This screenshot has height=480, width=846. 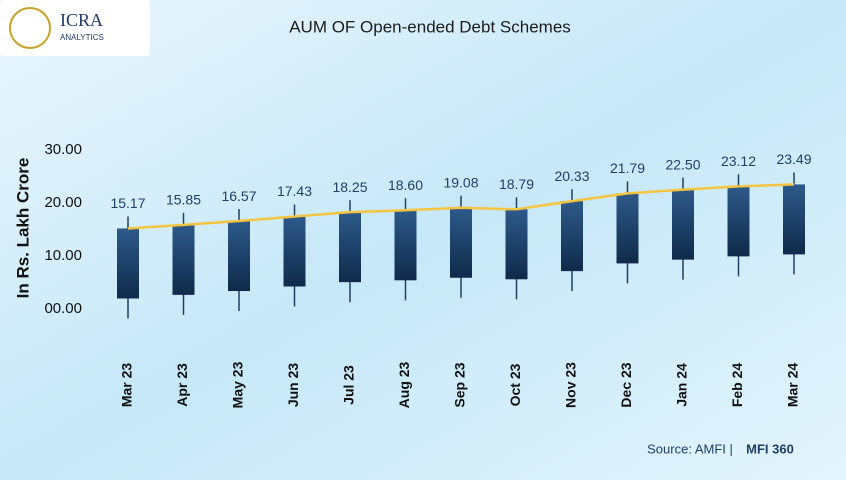 I want to click on y-axis-label: In Rs. Lakh Crore, so click(x=22, y=228).